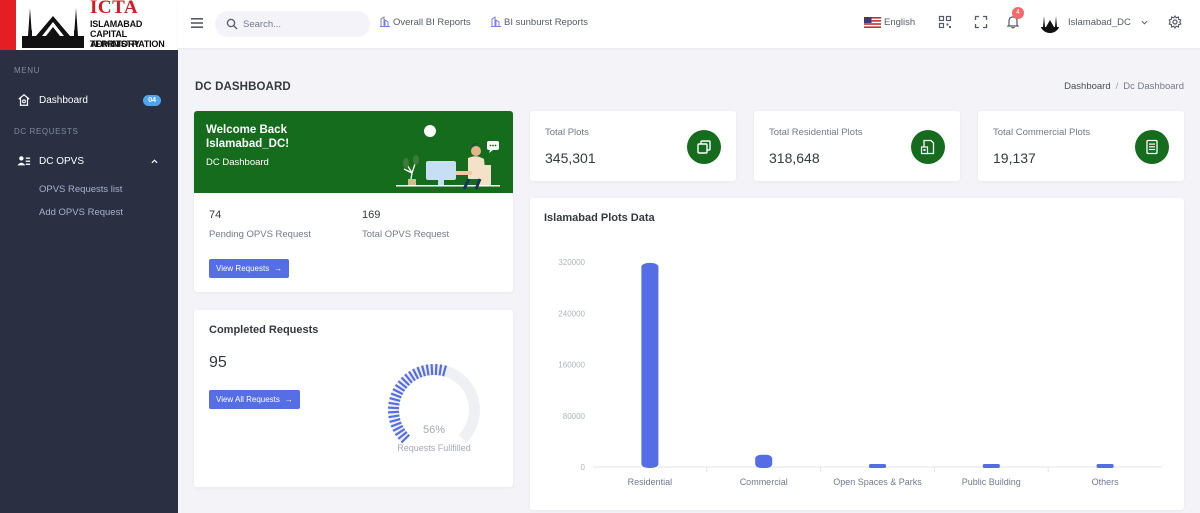  What do you see at coordinates (583, 467) in the screenshot?
I see `y-tick-label: 0` at bounding box center [583, 467].